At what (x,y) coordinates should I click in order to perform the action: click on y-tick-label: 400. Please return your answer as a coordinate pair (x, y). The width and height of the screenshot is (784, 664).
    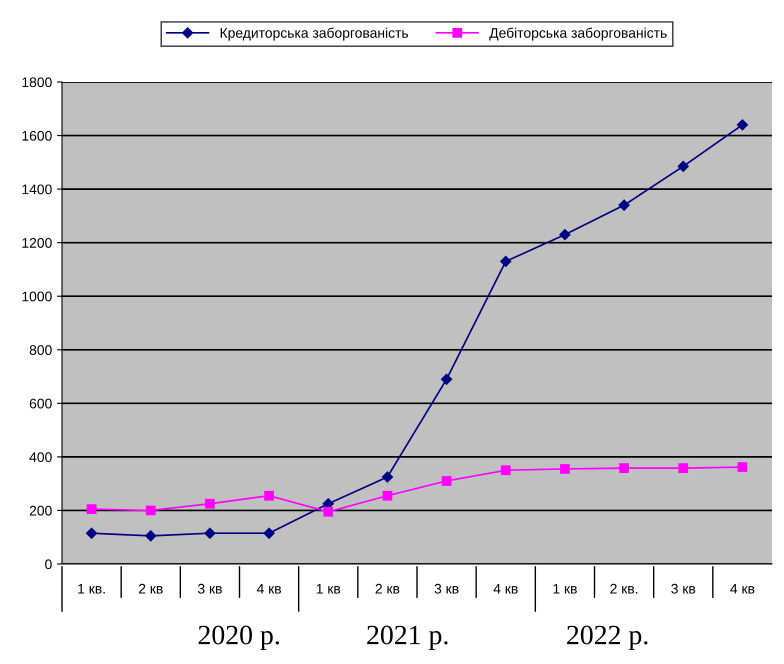
    Looking at the image, I should click on (40, 457).